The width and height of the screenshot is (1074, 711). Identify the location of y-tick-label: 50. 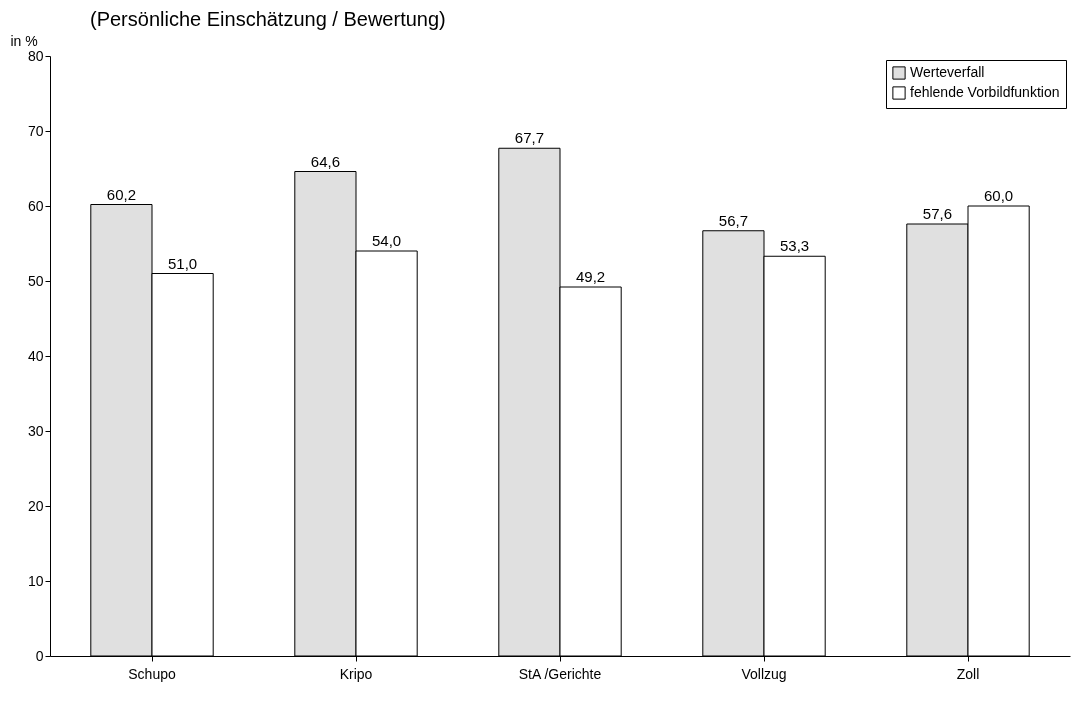
(35, 280).